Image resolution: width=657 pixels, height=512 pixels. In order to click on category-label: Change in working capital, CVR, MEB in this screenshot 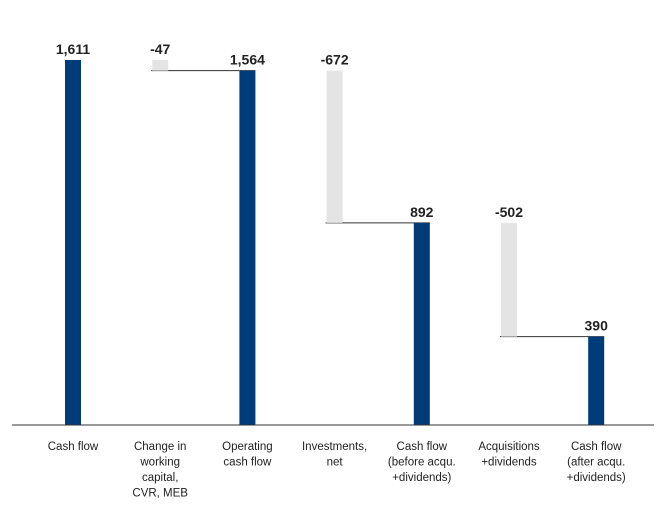, I will do `click(160, 470)`.